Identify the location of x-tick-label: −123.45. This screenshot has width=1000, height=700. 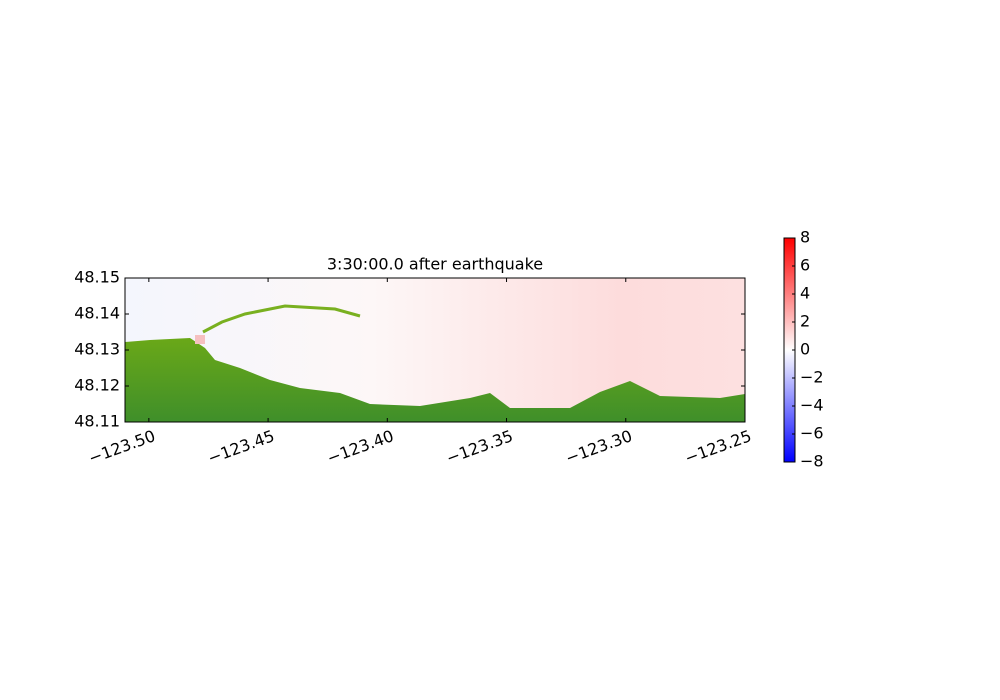
(241, 447).